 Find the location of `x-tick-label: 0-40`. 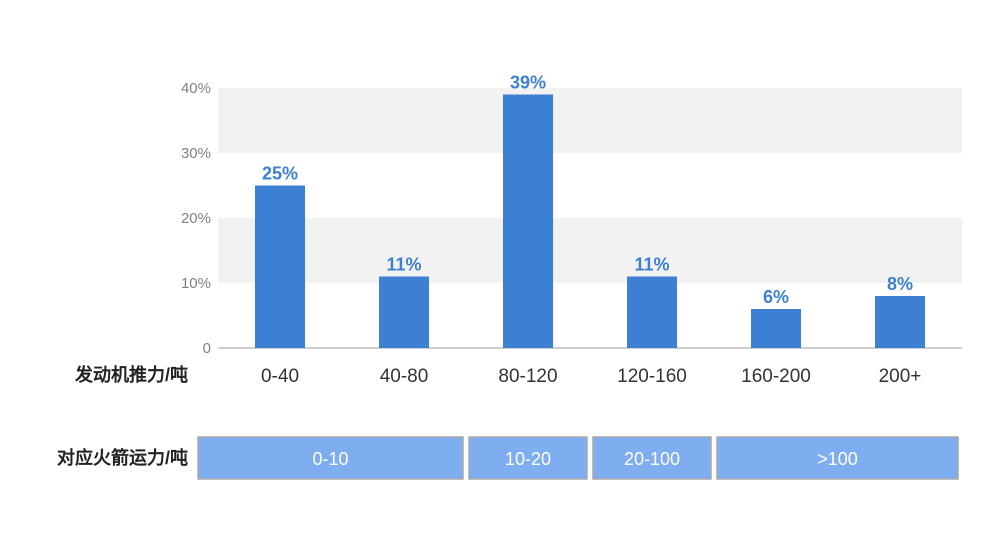

x-tick-label: 0-40 is located at coordinates (280, 376).